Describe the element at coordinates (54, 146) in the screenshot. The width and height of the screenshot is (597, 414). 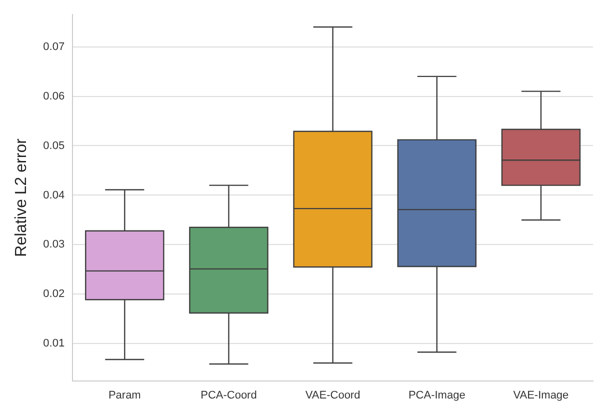
I see `y-tick-label: 0.05` at that location.